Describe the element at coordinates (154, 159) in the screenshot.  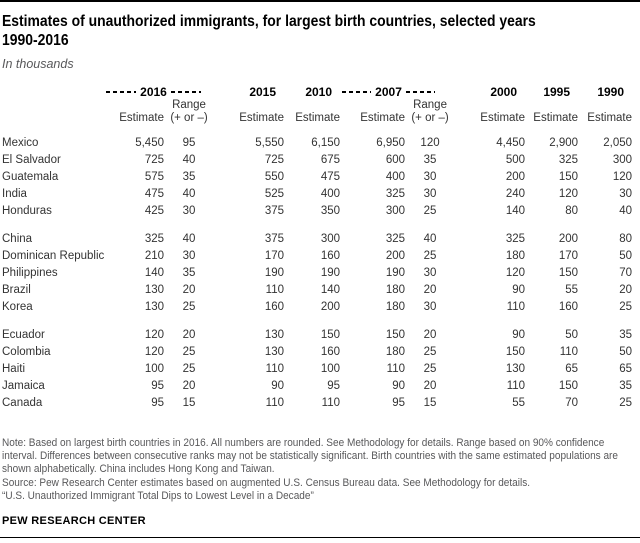
I see `estimate-cell: 725` at that location.